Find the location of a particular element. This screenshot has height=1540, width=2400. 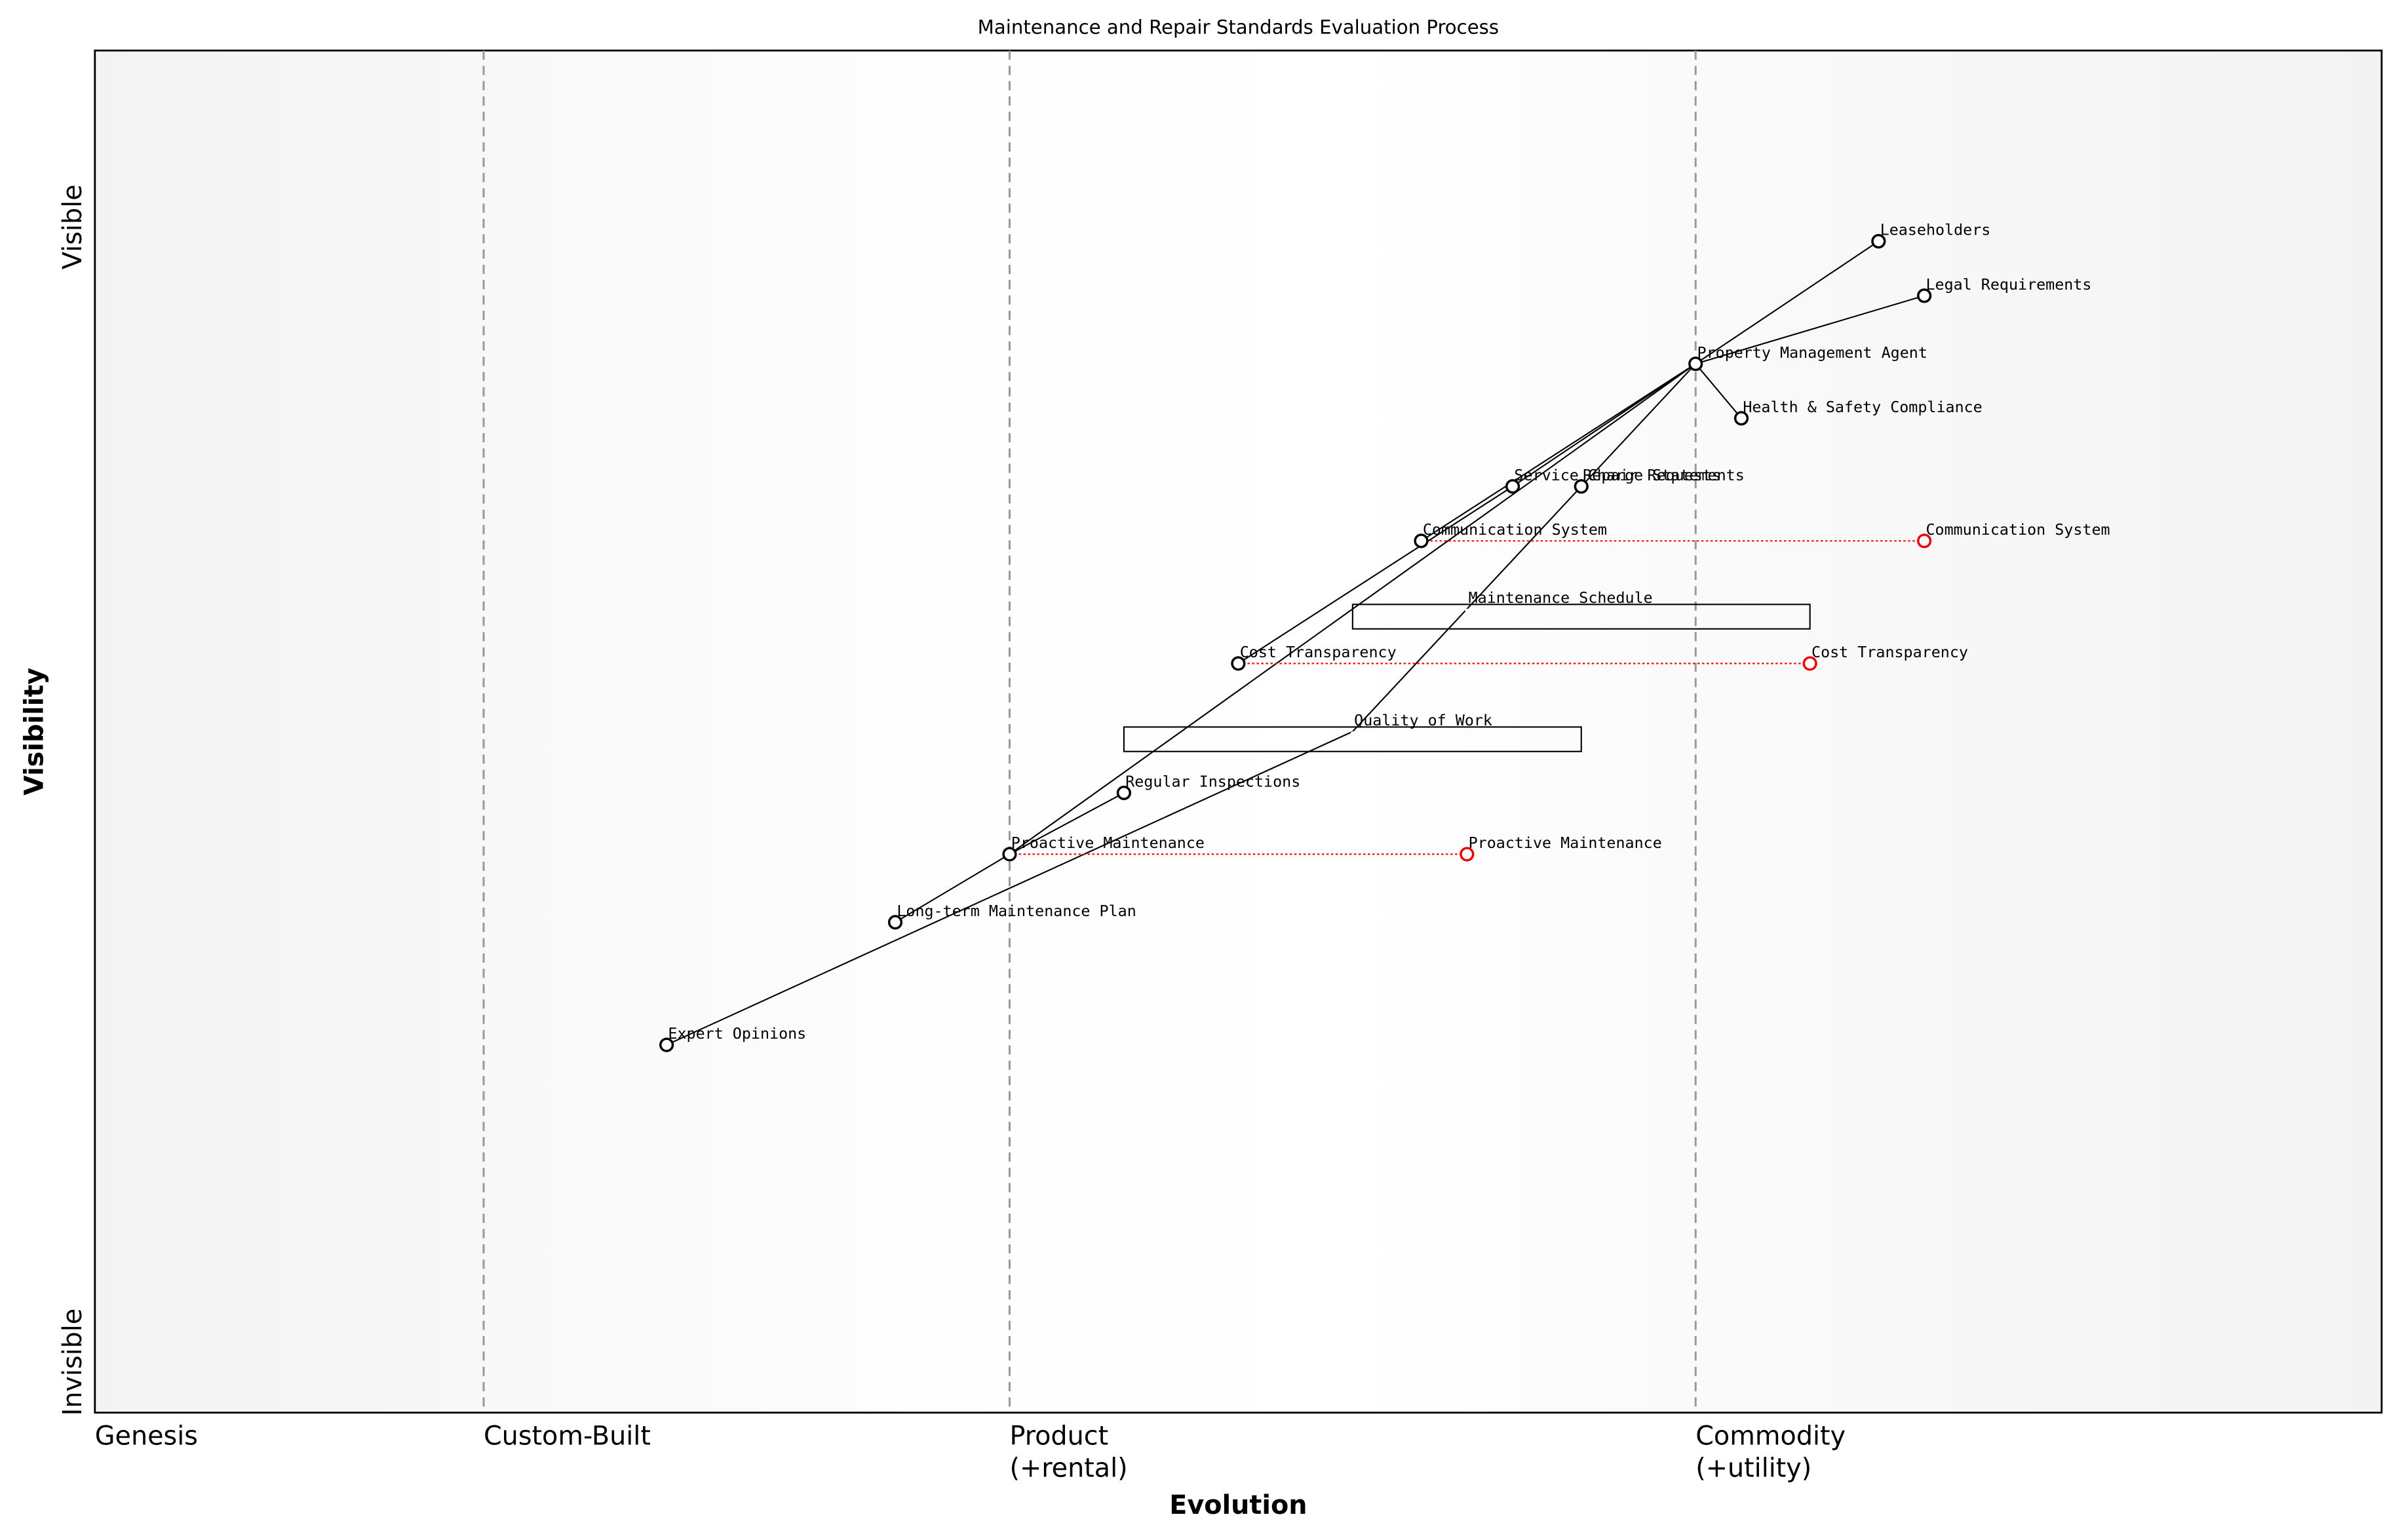

node-label: Proactive Maintenance is located at coordinates (1108, 843).